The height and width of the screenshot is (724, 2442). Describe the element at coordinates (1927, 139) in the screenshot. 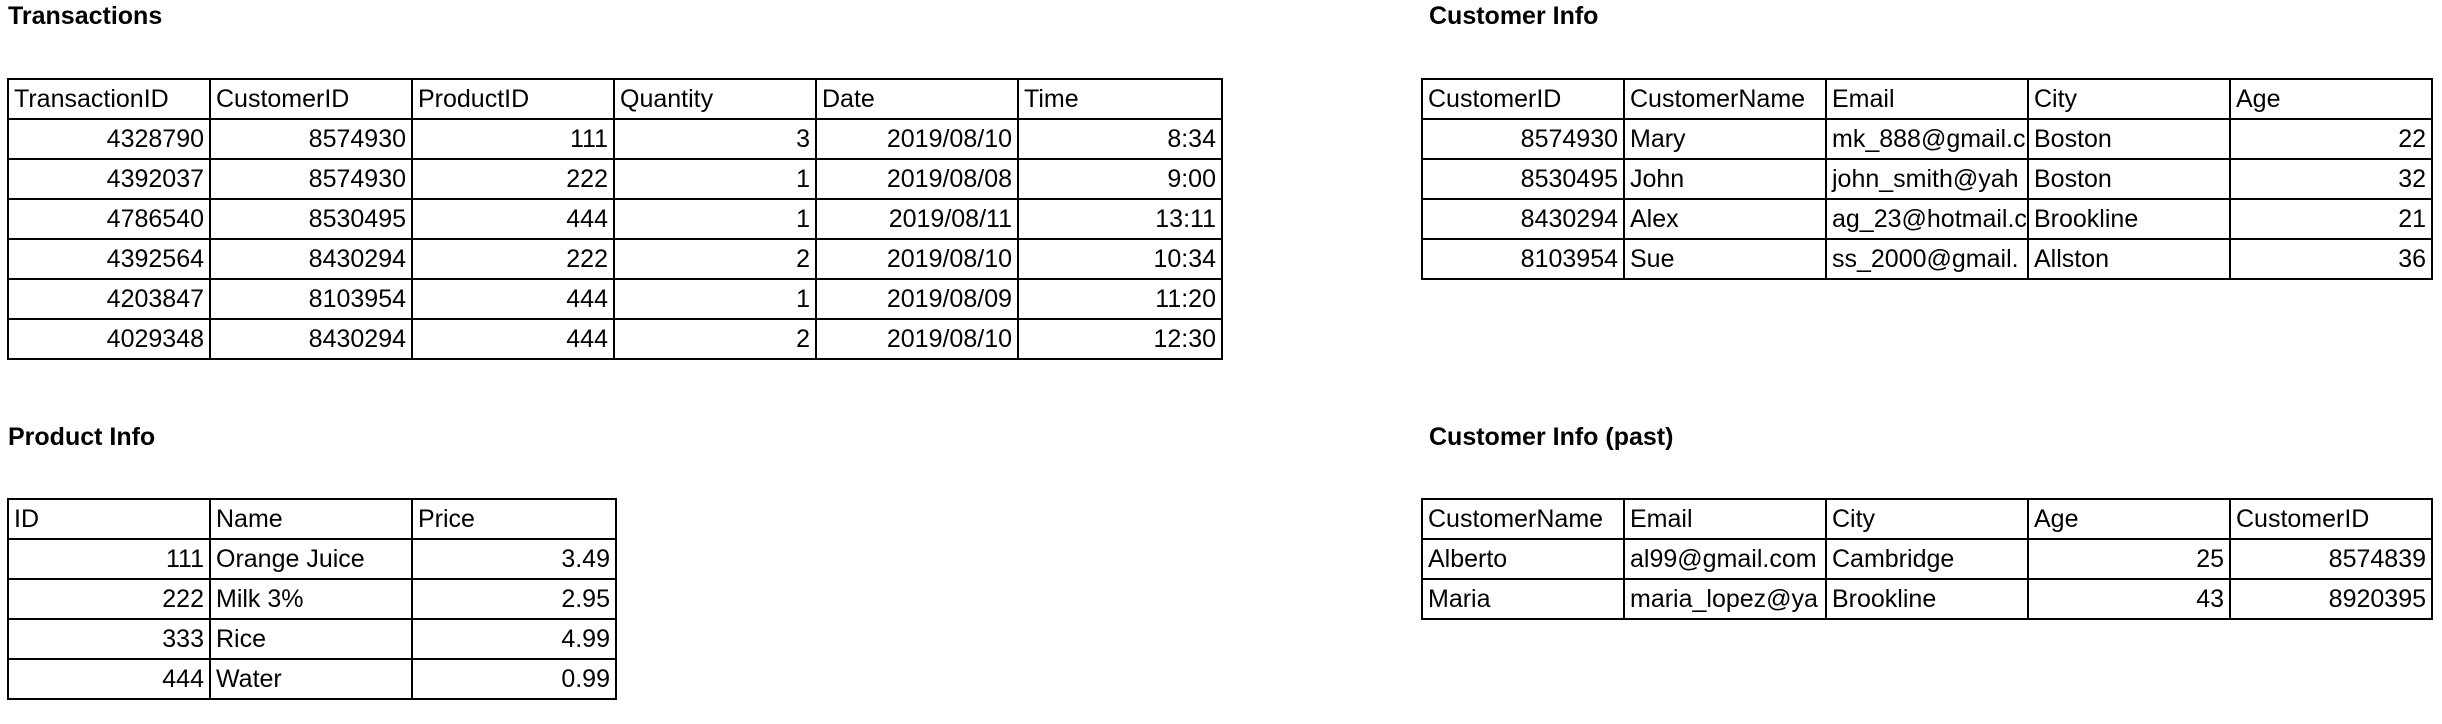

I see `table-row: 8574930 Mary mk_888@gmail.c Boston 22` at that location.